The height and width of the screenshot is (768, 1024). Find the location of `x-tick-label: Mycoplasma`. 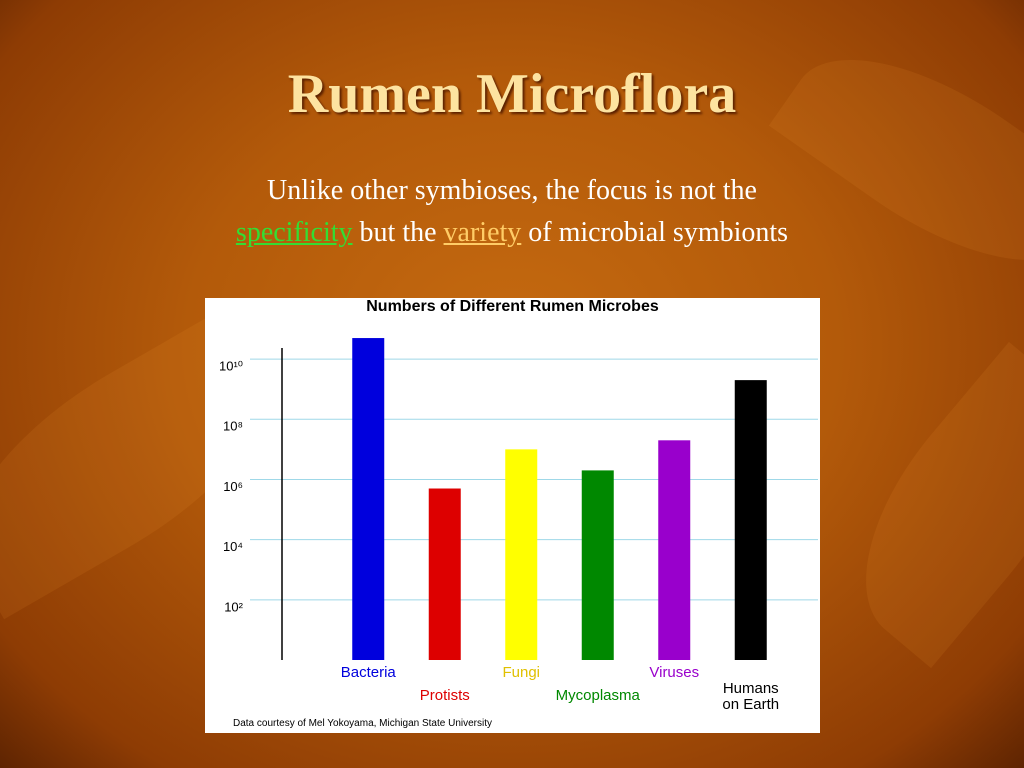

x-tick-label: Mycoplasma is located at coordinates (597, 695).